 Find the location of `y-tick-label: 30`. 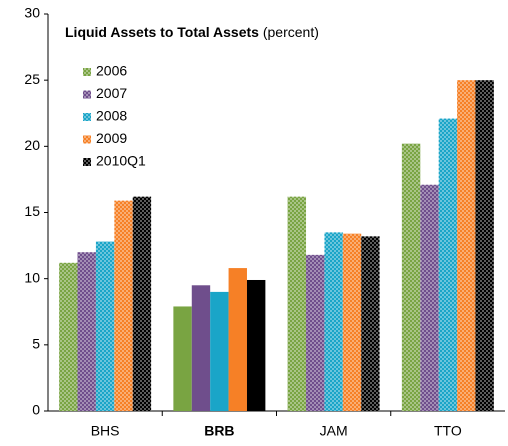

y-tick-label: 30 is located at coordinates (32, 13).